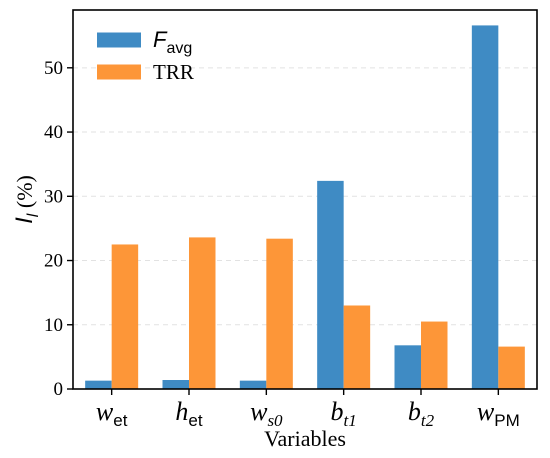 The image size is (550, 458). I want to click on y-axis-title-base: I, so click(24, 220).